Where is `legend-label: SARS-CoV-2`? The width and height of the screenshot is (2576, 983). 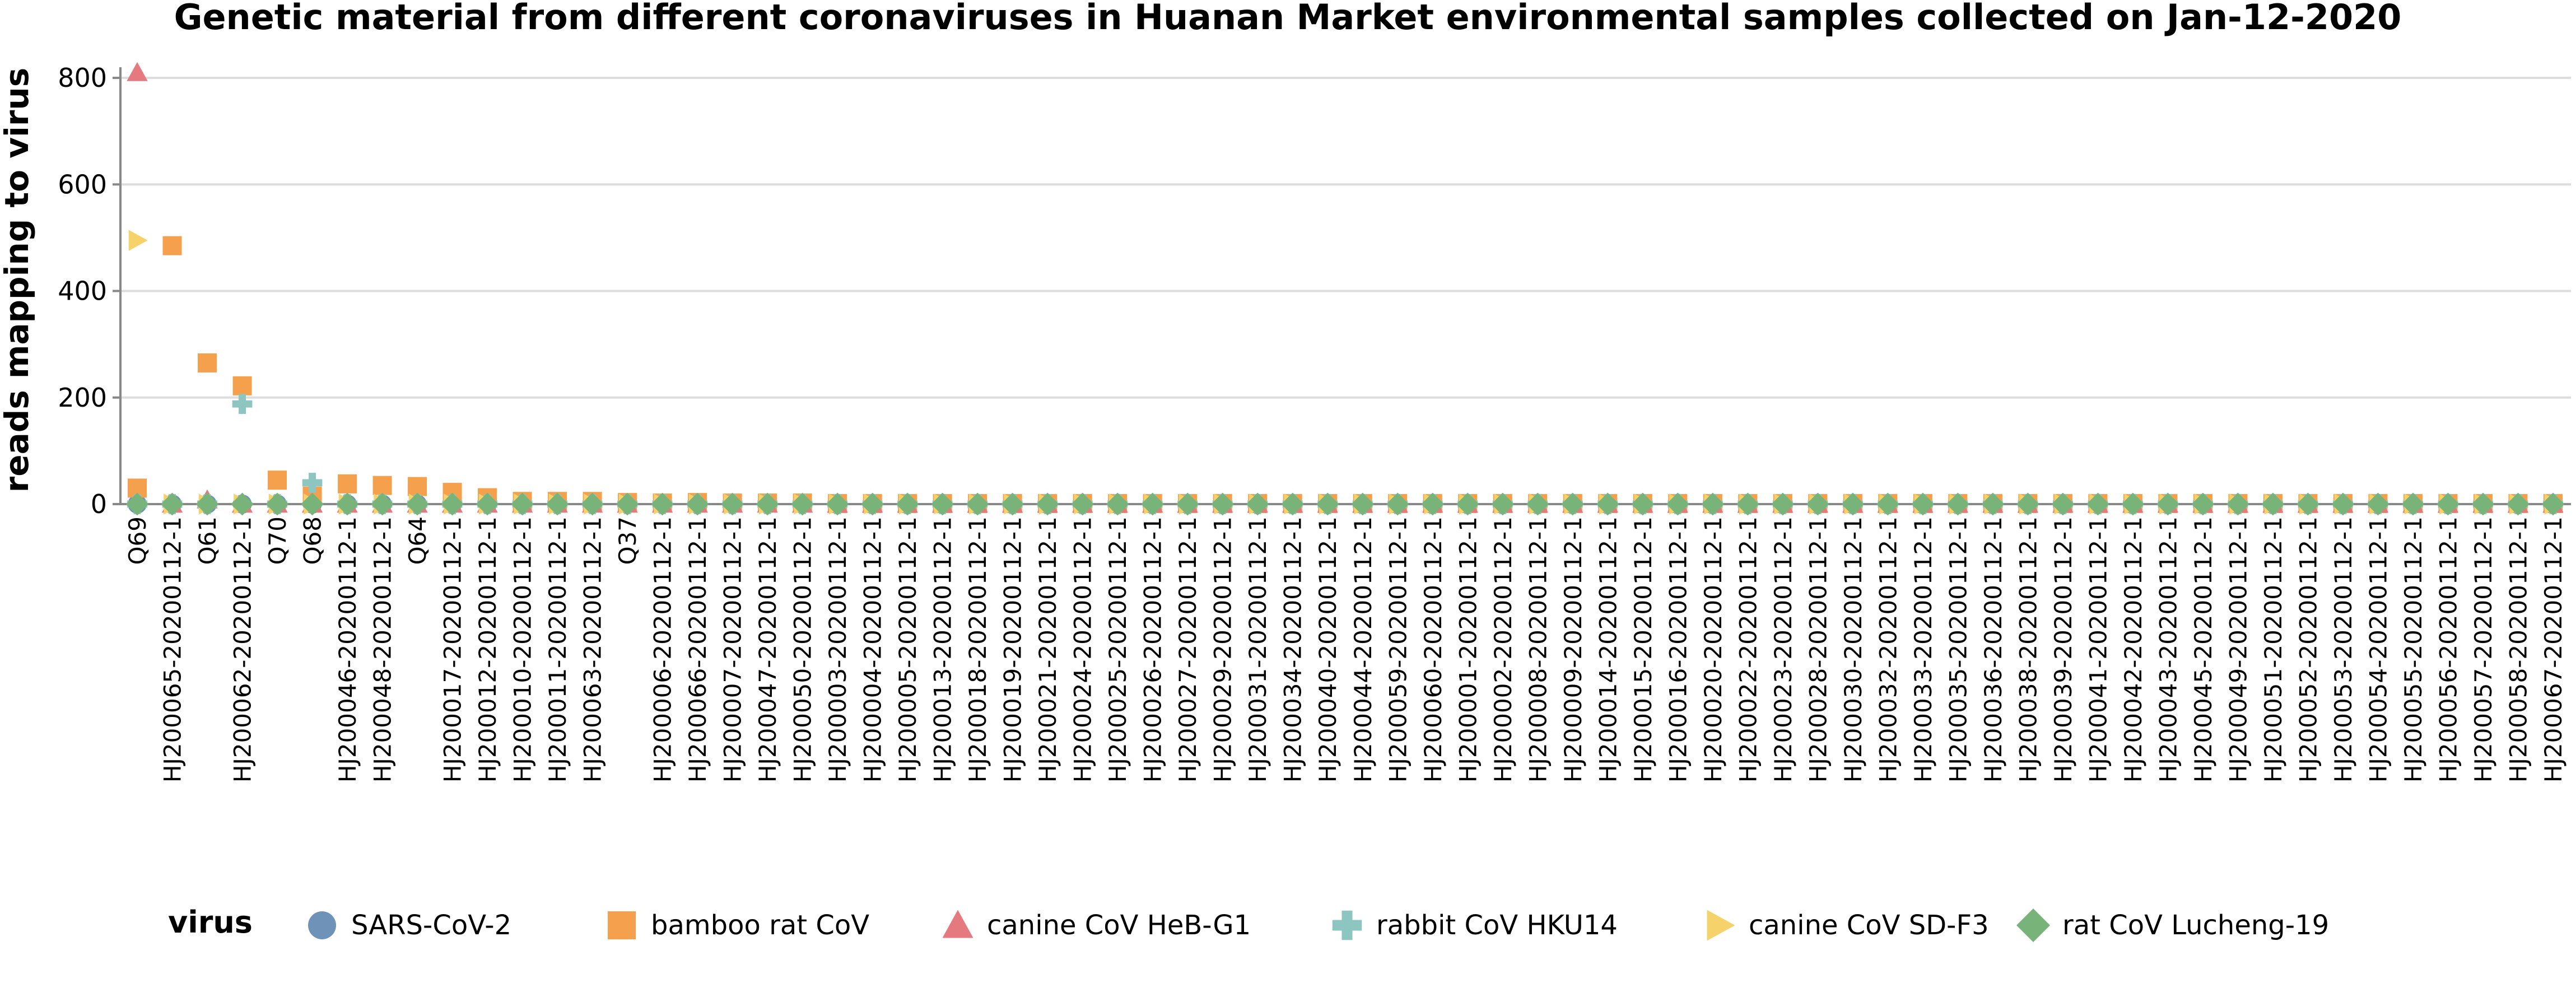
legend-label: SARS-CoV-2 is located at coordinates (431, 925).